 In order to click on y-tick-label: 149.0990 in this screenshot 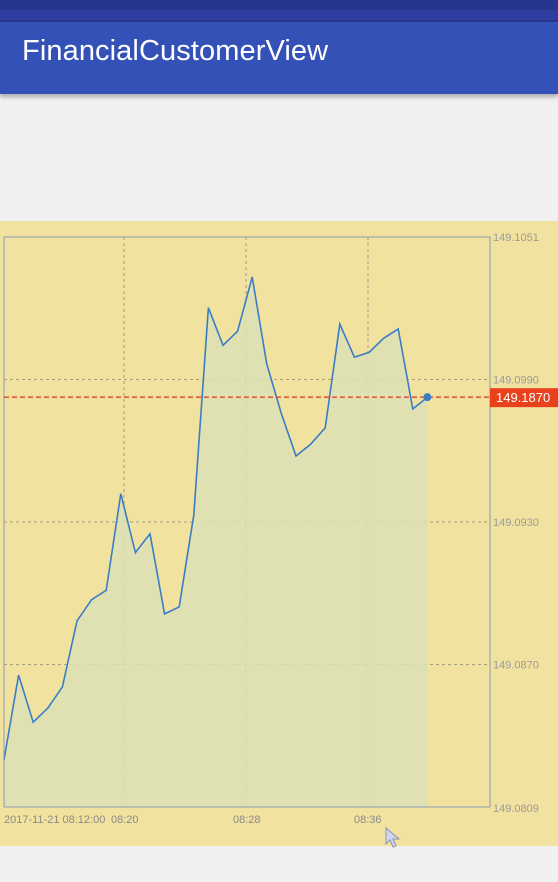, I will do `click(516, 381)`.